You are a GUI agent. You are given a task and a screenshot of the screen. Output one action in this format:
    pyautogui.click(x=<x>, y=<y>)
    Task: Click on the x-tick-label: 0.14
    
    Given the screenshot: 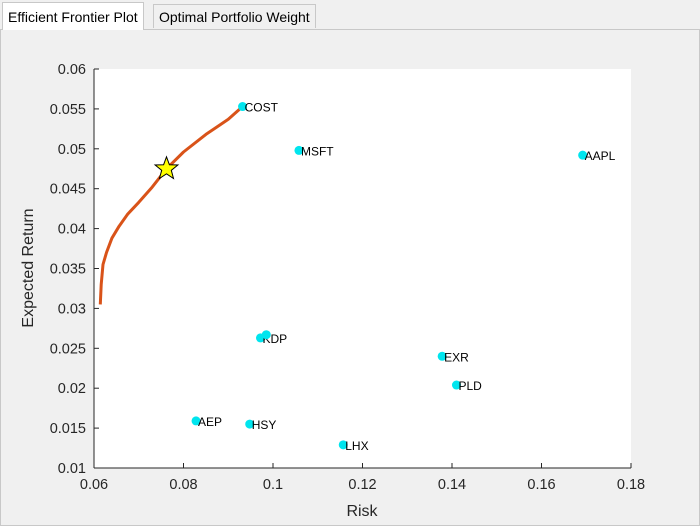 What is the action you would take?
    pyautogui.click(x=452, y=485)
    